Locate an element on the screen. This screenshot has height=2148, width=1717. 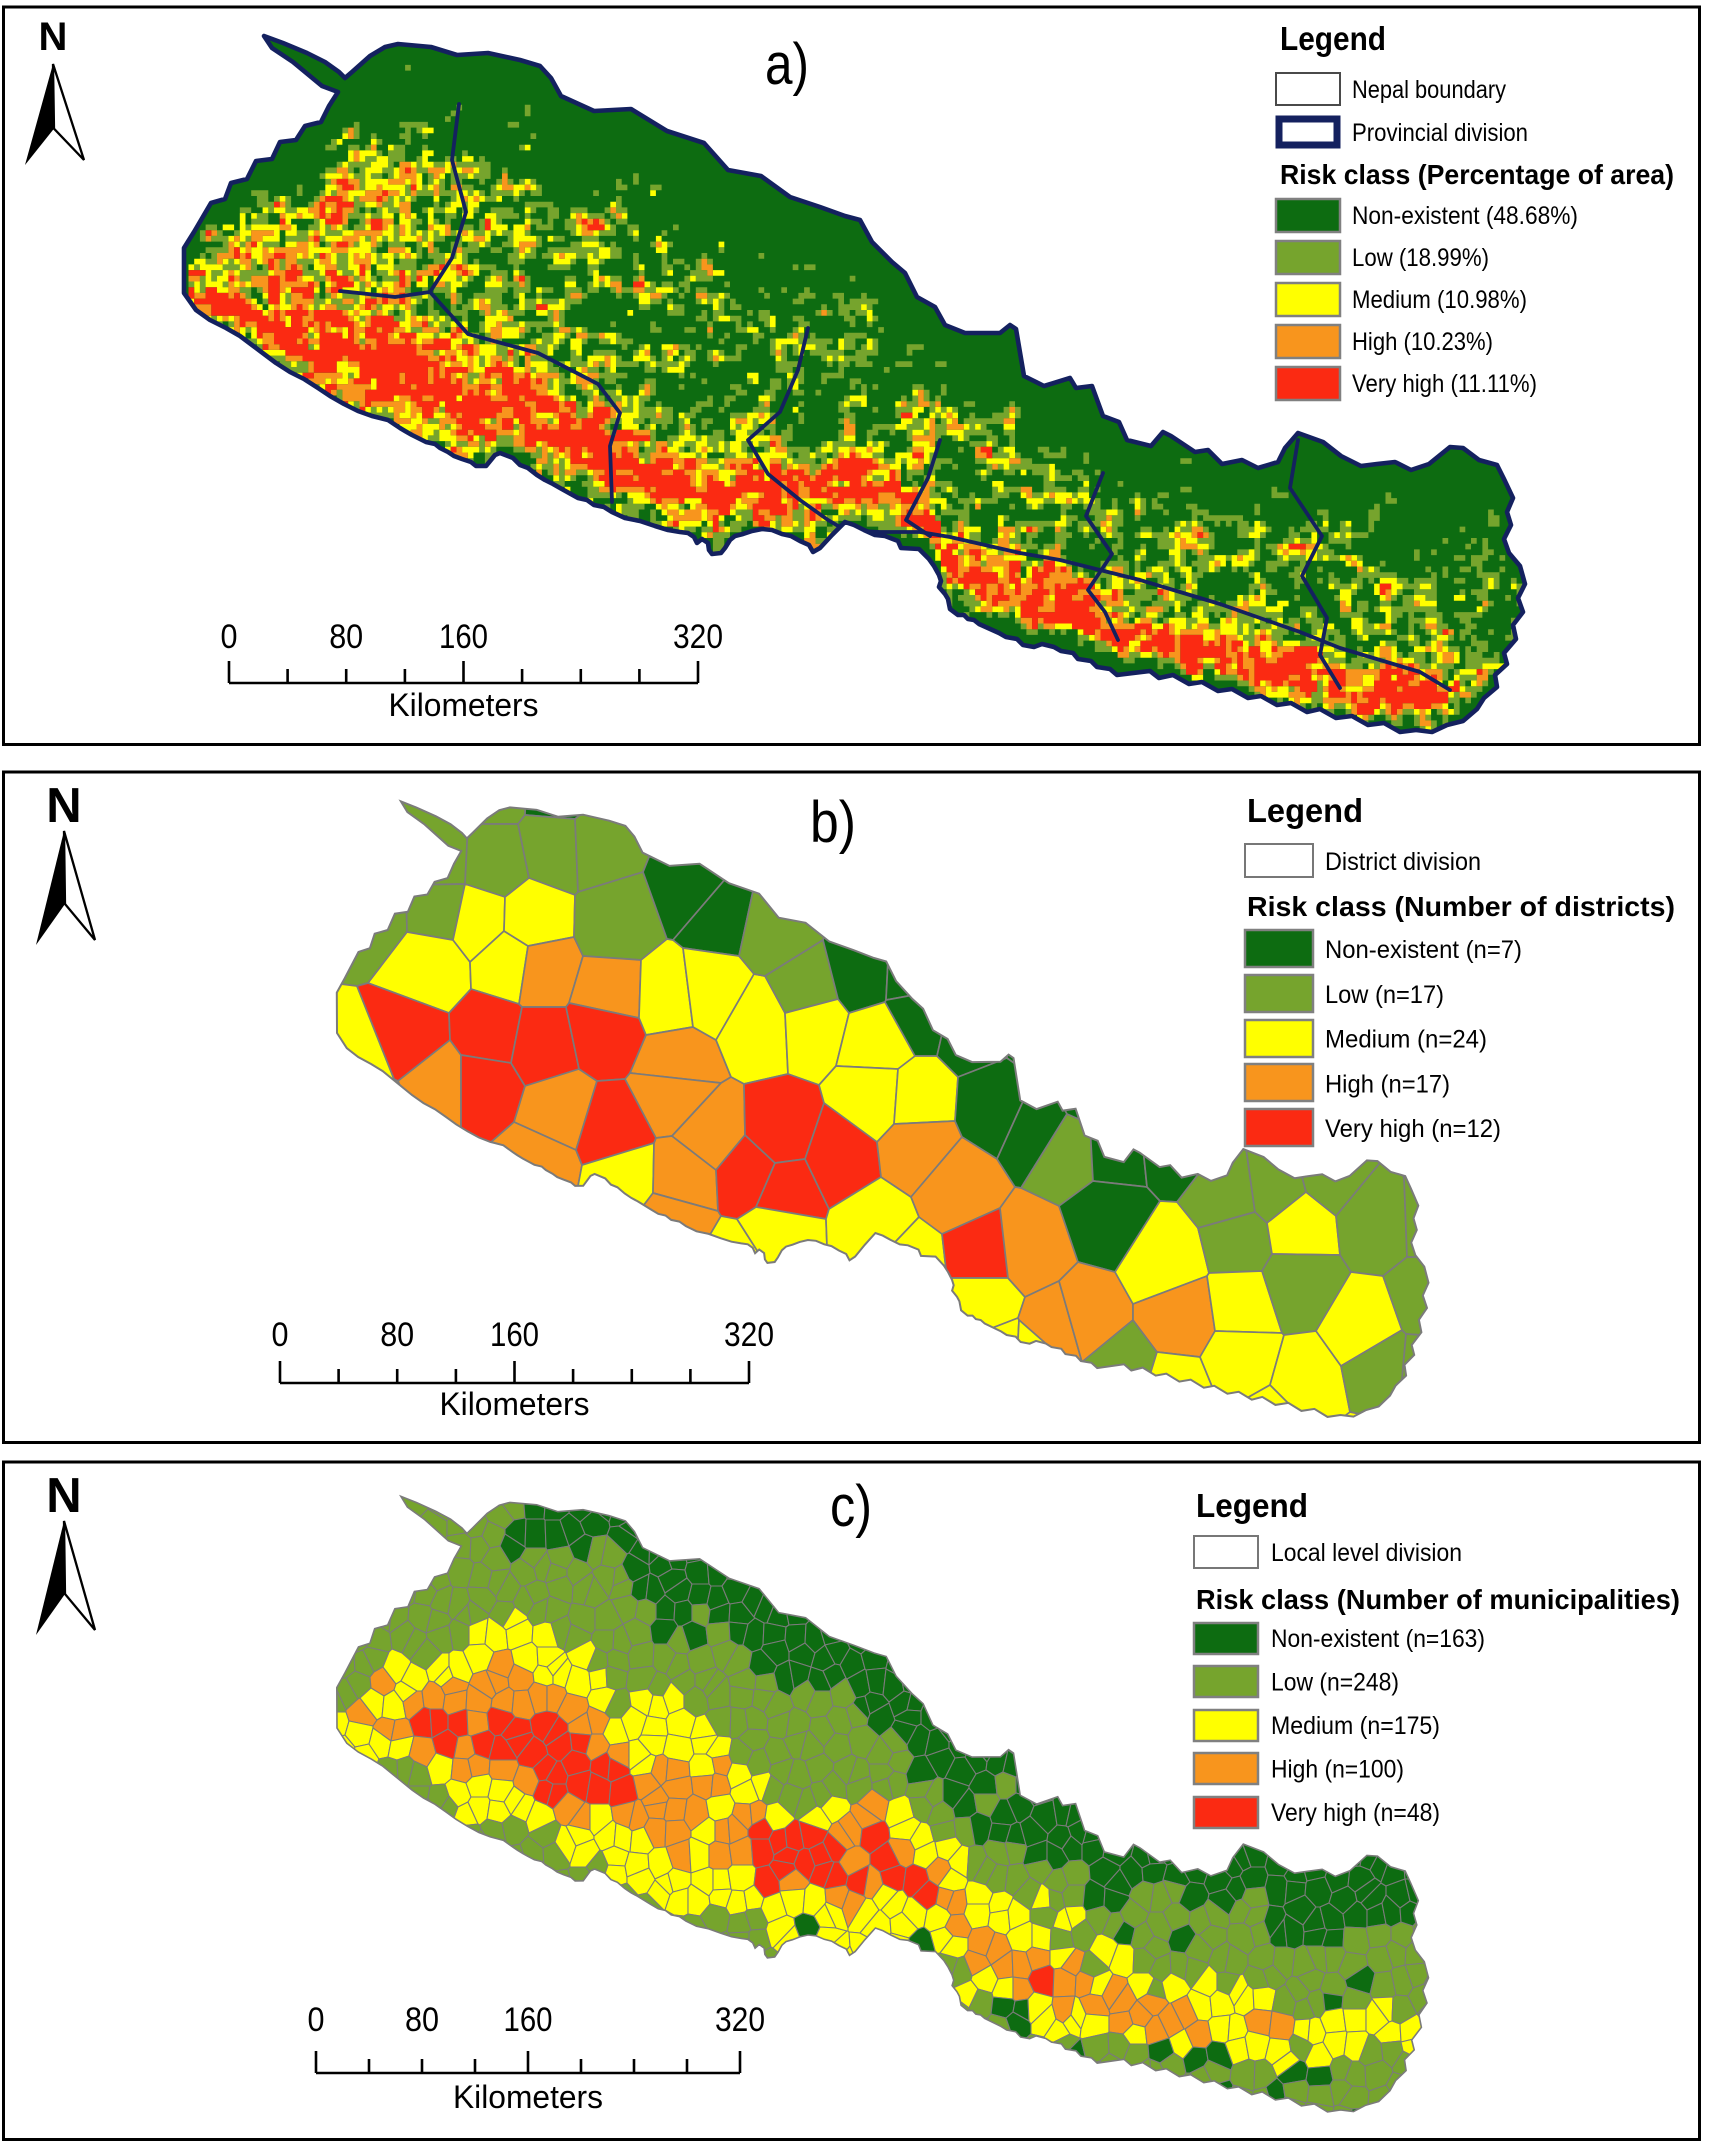
svg-text: Medium (n=175) is located at coordinates (1355, 1726).